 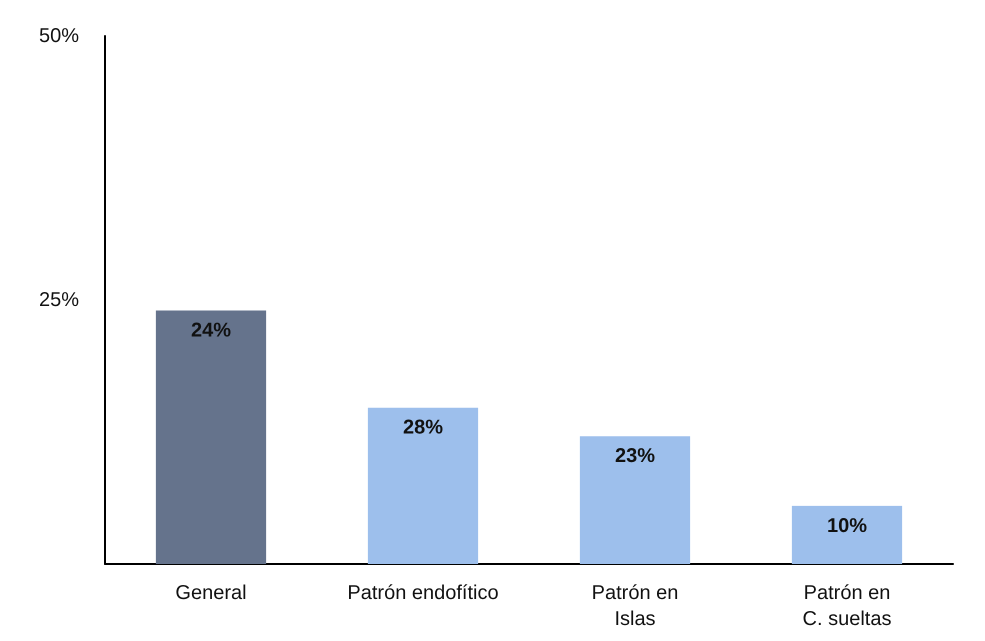 I want to click on y-tick-label: 50%, so click(x=59, y=36).